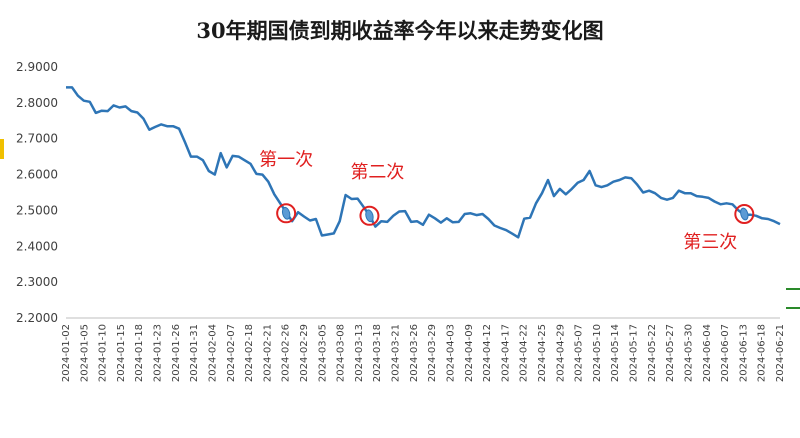 This screenshot has width=800, height=438. I want to click on x-tick-label: 2024-06-07, so click(725, 353).